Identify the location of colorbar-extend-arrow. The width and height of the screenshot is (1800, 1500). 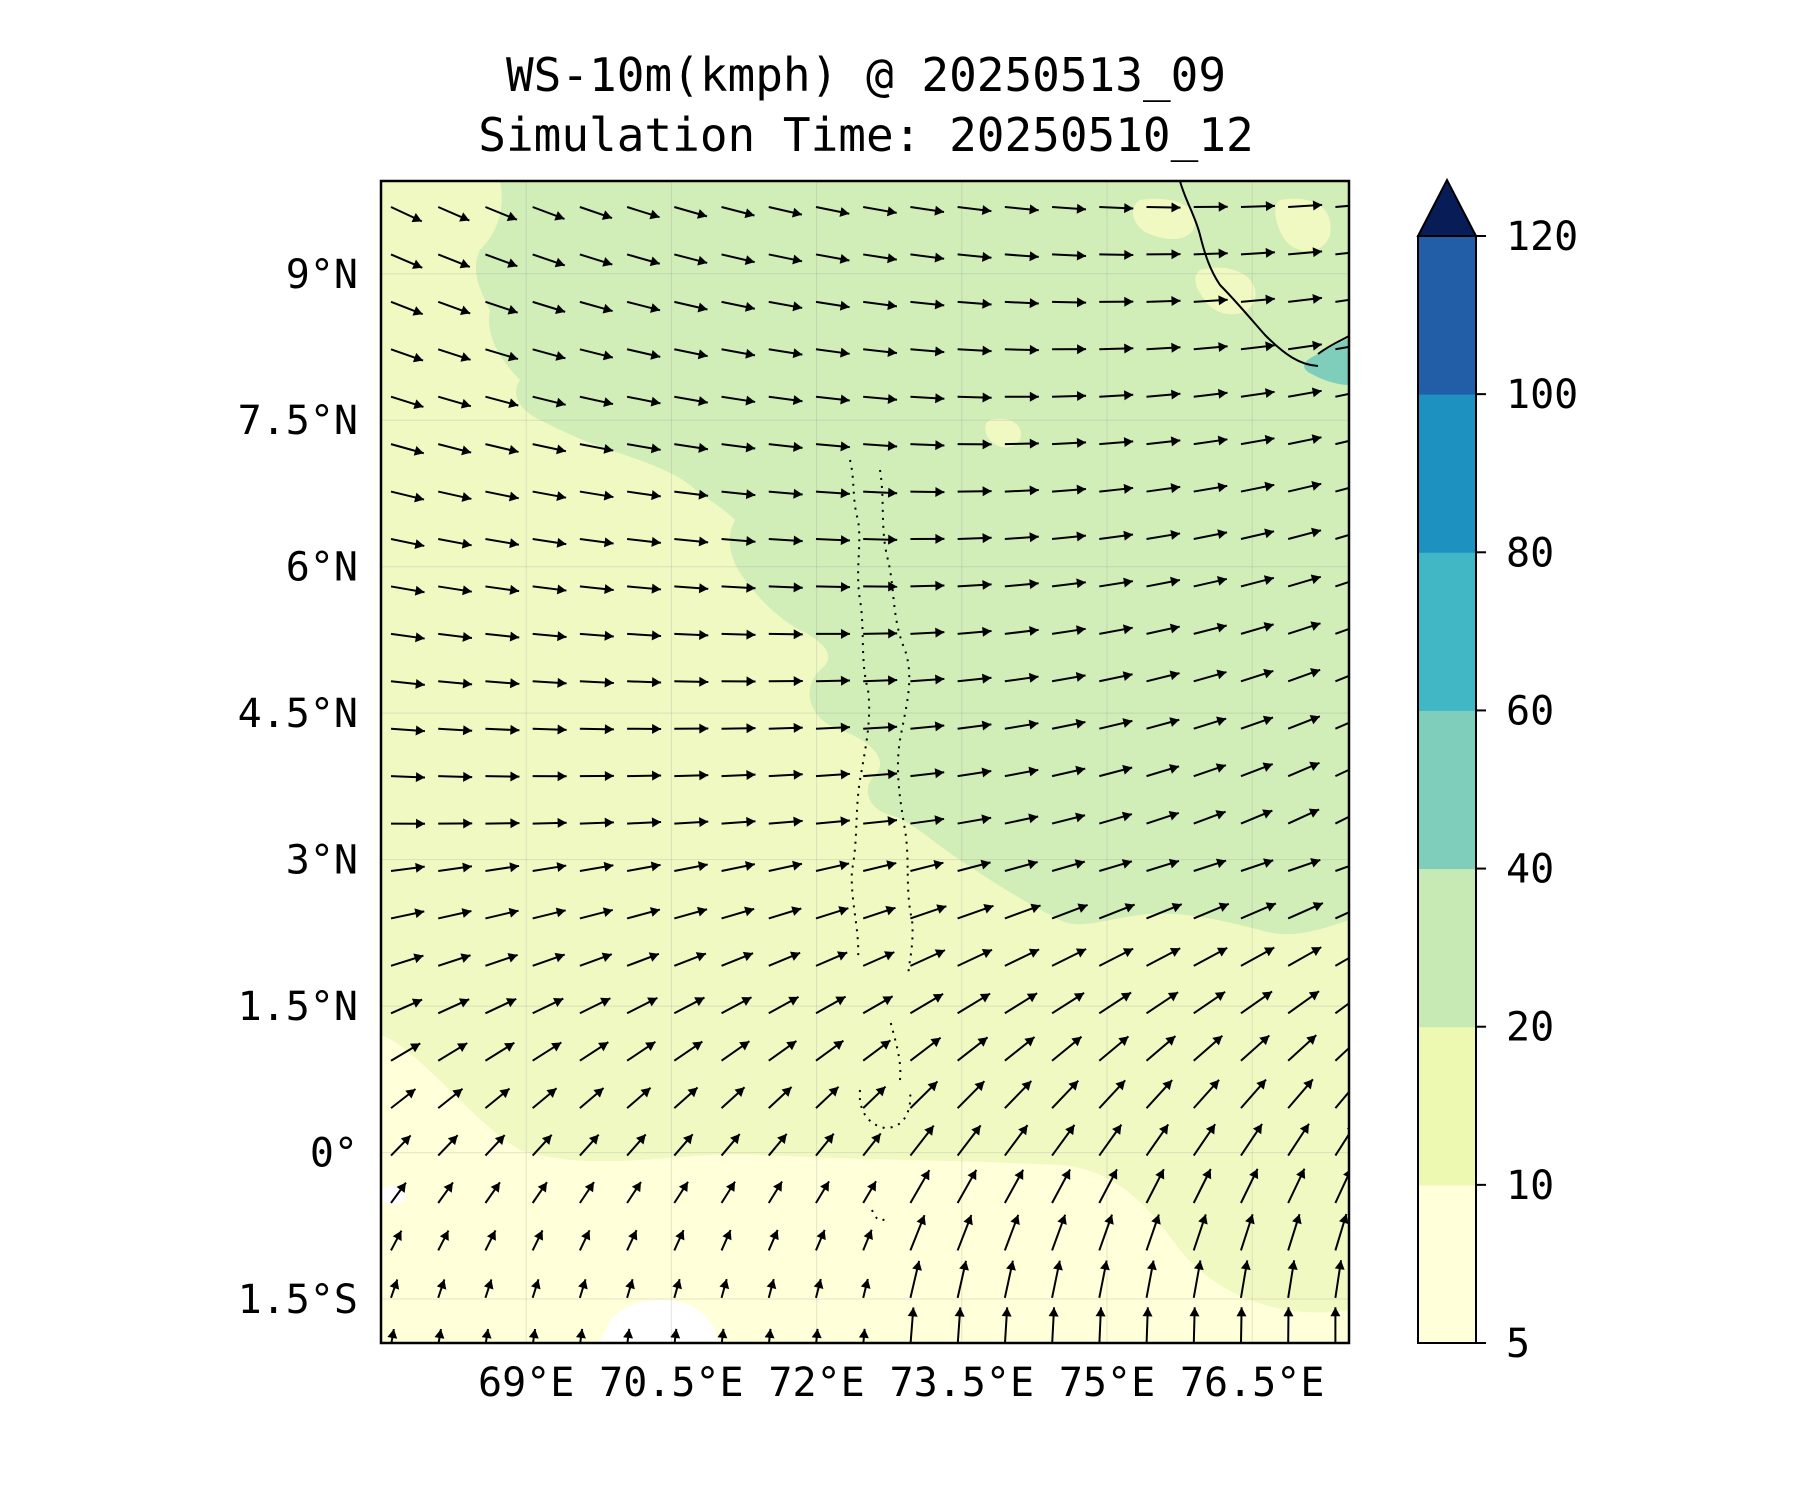
(1447, 207).